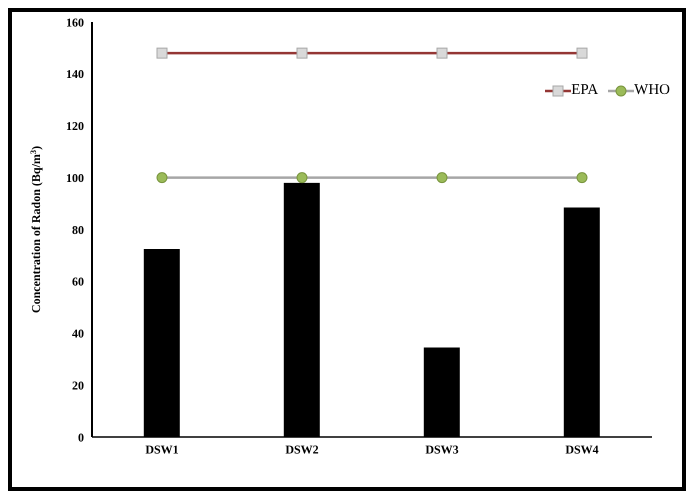 The height and width of the screenshot is (497, 694). What do you see at coordinates (75, 74) in the screenshot?
I see `y-tick-label: 140` at bounding box center [75, 74].